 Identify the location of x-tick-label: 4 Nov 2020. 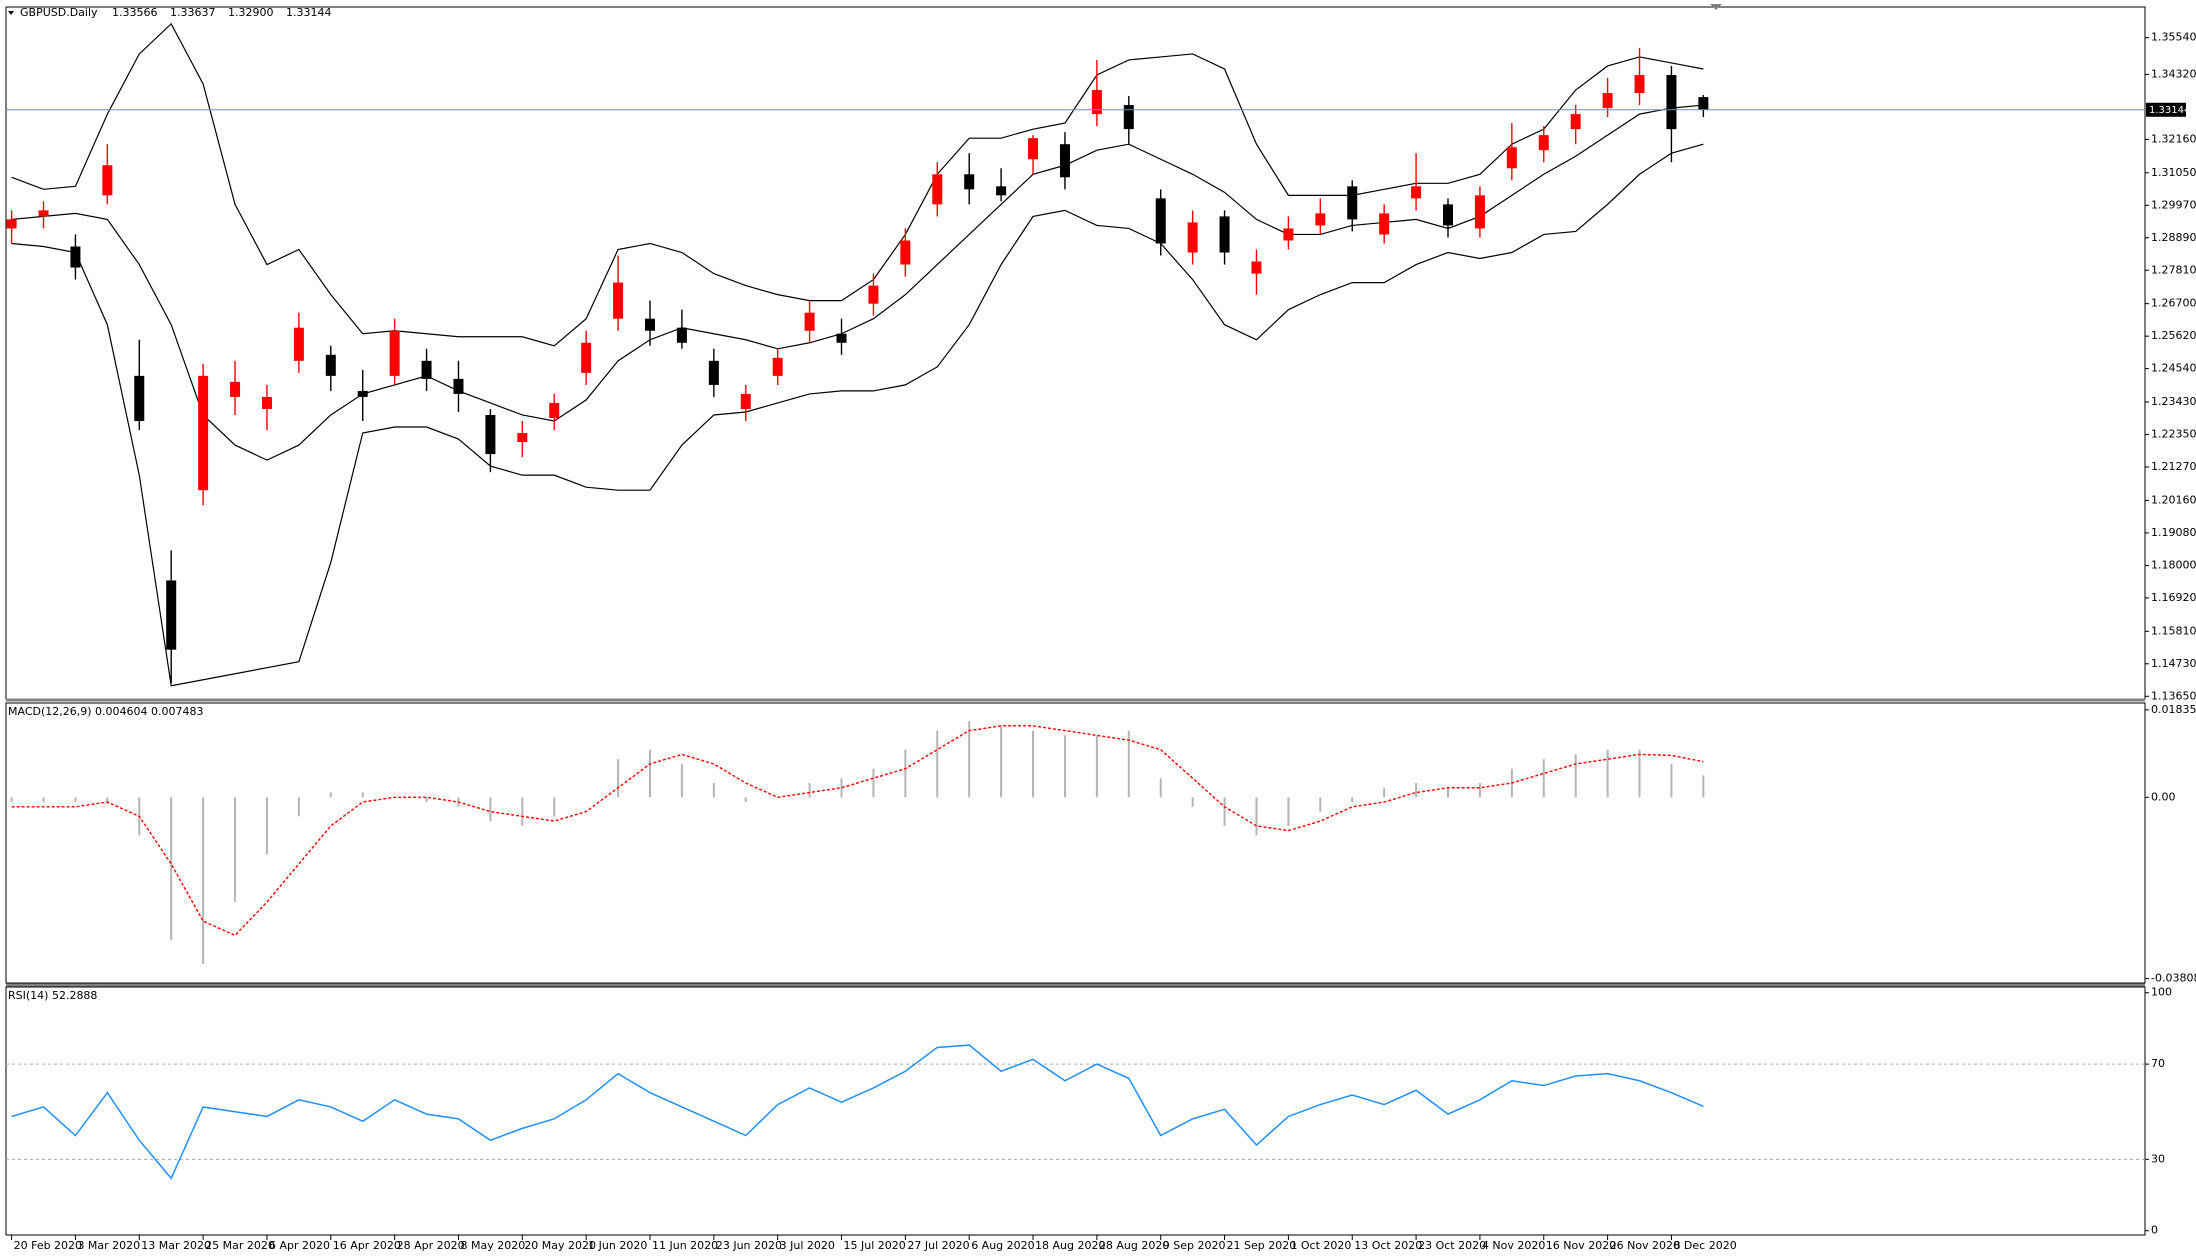
(1513, 1245).